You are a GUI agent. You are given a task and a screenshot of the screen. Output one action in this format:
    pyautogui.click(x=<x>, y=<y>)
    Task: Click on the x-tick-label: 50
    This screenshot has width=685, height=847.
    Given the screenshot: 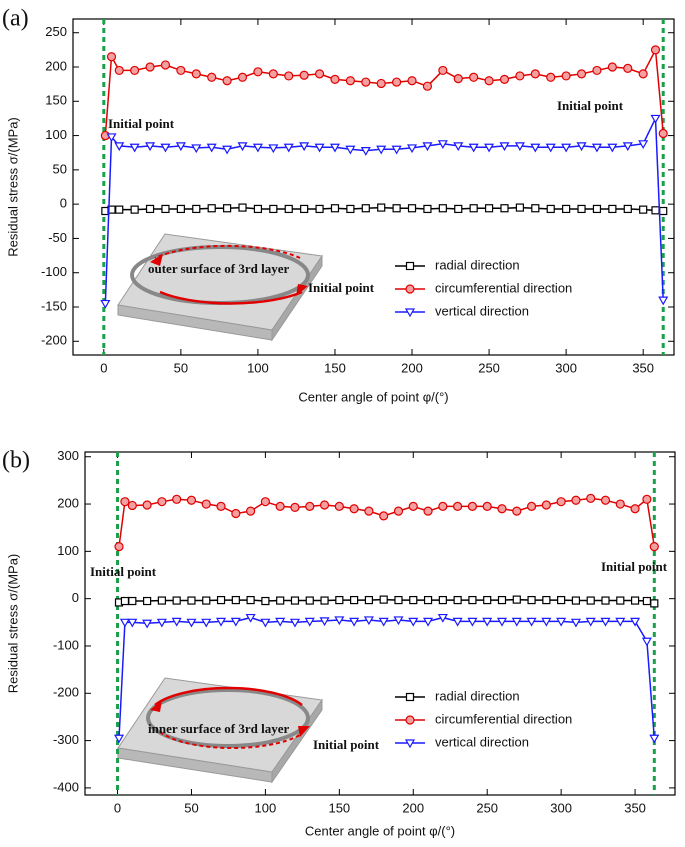 What is the action you would take?
    pyautogui.click(x=191, y=807)
    